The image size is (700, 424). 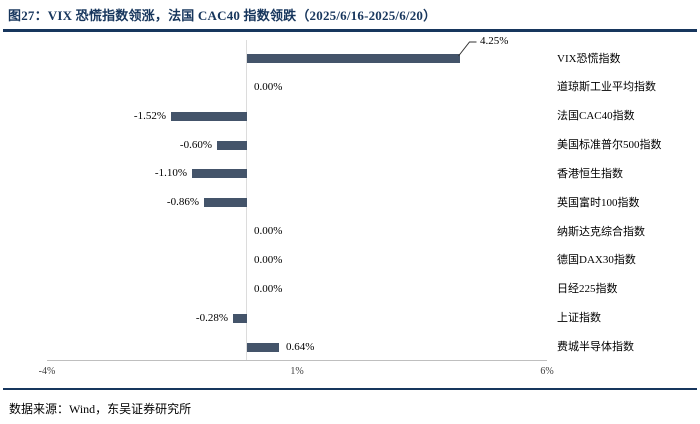 I want to click on category-label: 道琼斯工业平均指数, so click(x=606, y=87).